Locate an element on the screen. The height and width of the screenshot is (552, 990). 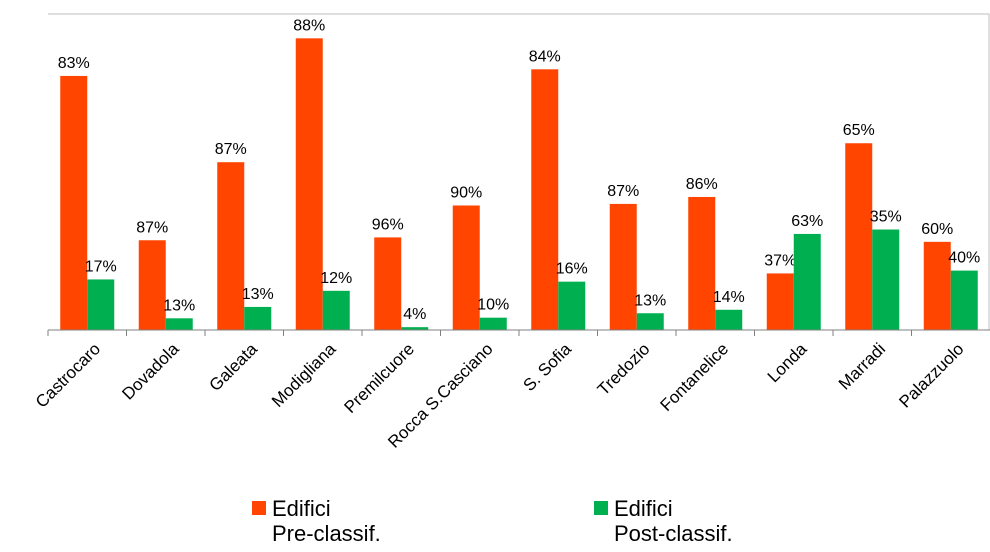
x-tick-label-3: Modigliana is located at coordinates (304, 375).